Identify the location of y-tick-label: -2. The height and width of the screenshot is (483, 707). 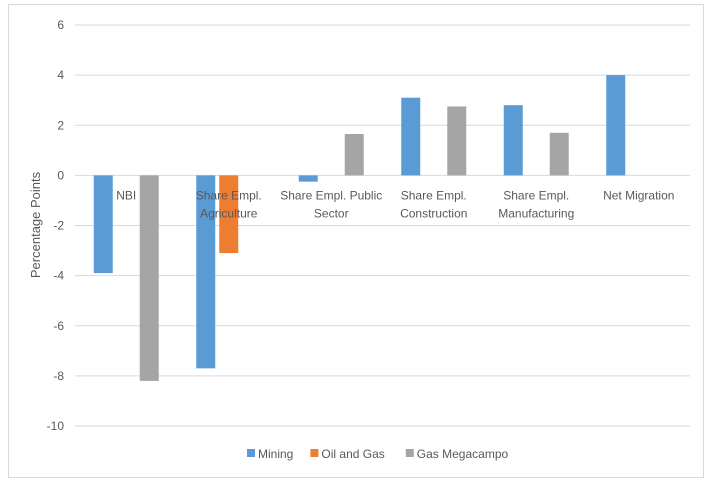
(58, 226).